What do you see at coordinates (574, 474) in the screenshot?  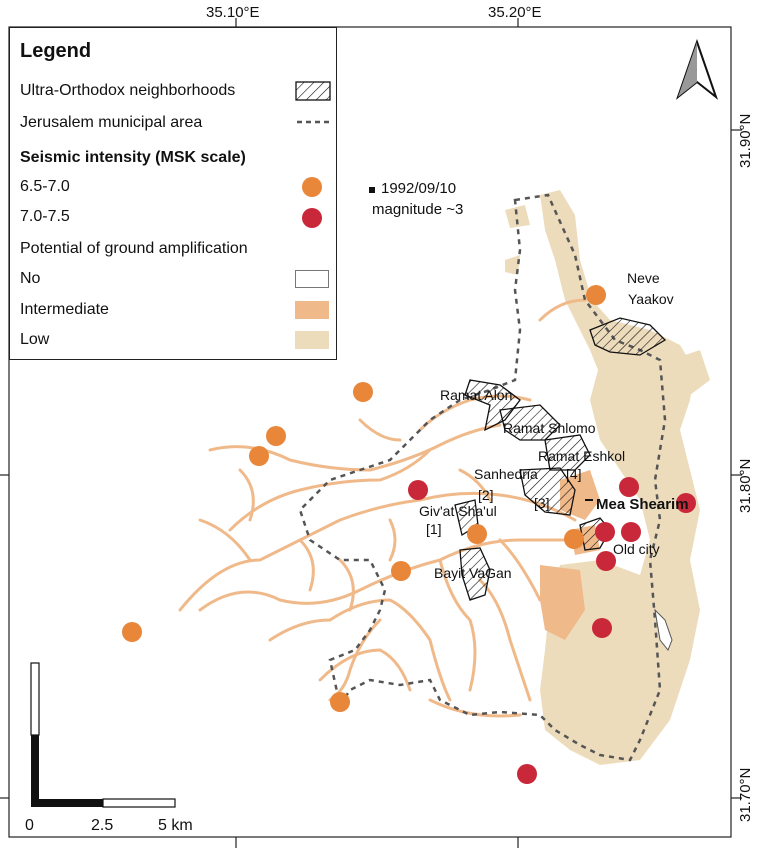 I see `label-n4: [4]` at bounding box center [574, 474].